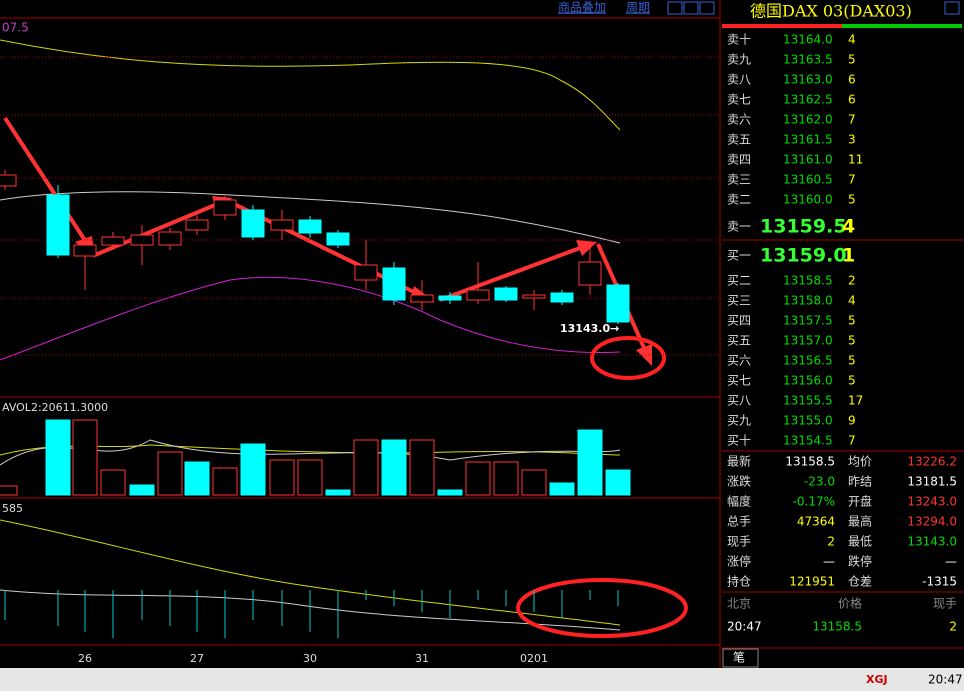 The image size is (964, 691). What do you see at coordinates (808, 120) in the screenshot?
I see `book-price: 13162.0` at bounding box center [808, 120].